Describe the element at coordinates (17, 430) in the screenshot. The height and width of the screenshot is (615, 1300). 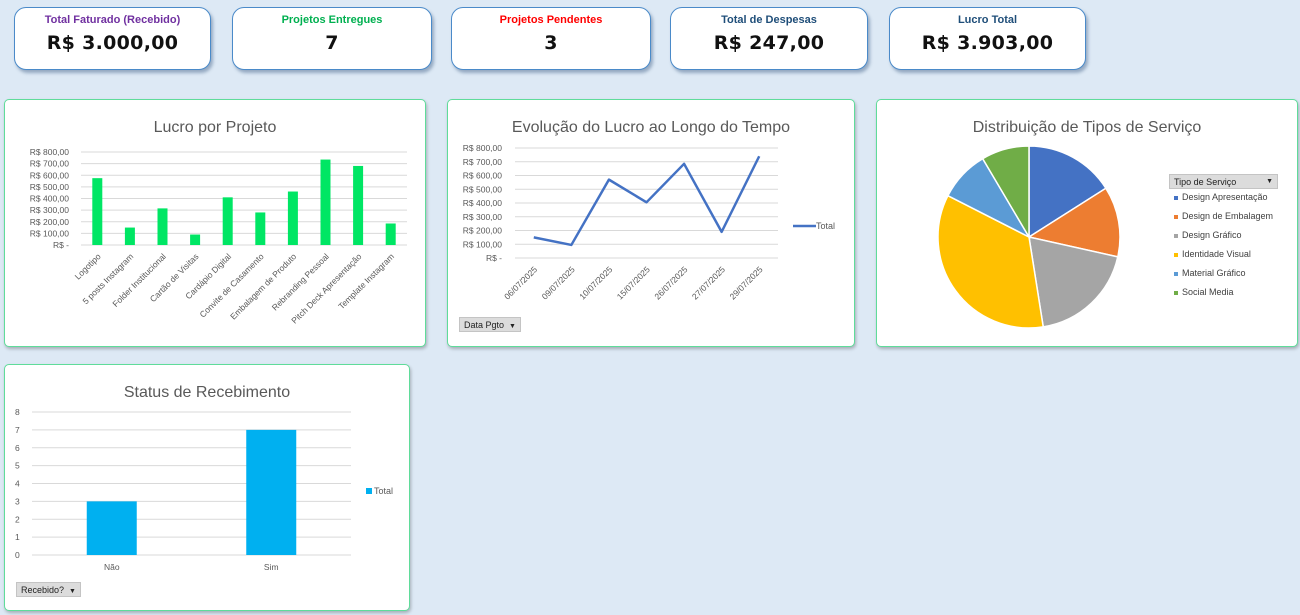
I see `y-tick-label: 7` at that location.